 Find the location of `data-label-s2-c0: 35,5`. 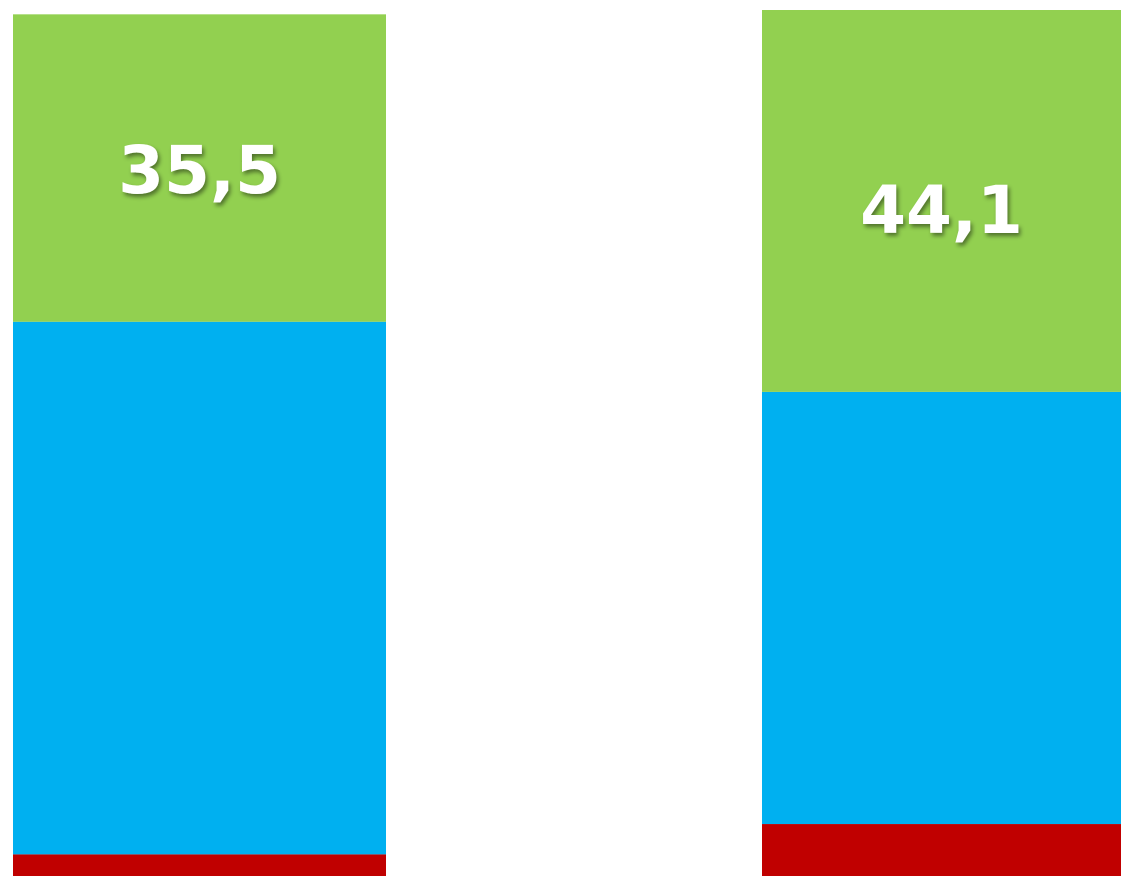

data-label-s2-c0: 35,5 is located at coordinates (199, 170).